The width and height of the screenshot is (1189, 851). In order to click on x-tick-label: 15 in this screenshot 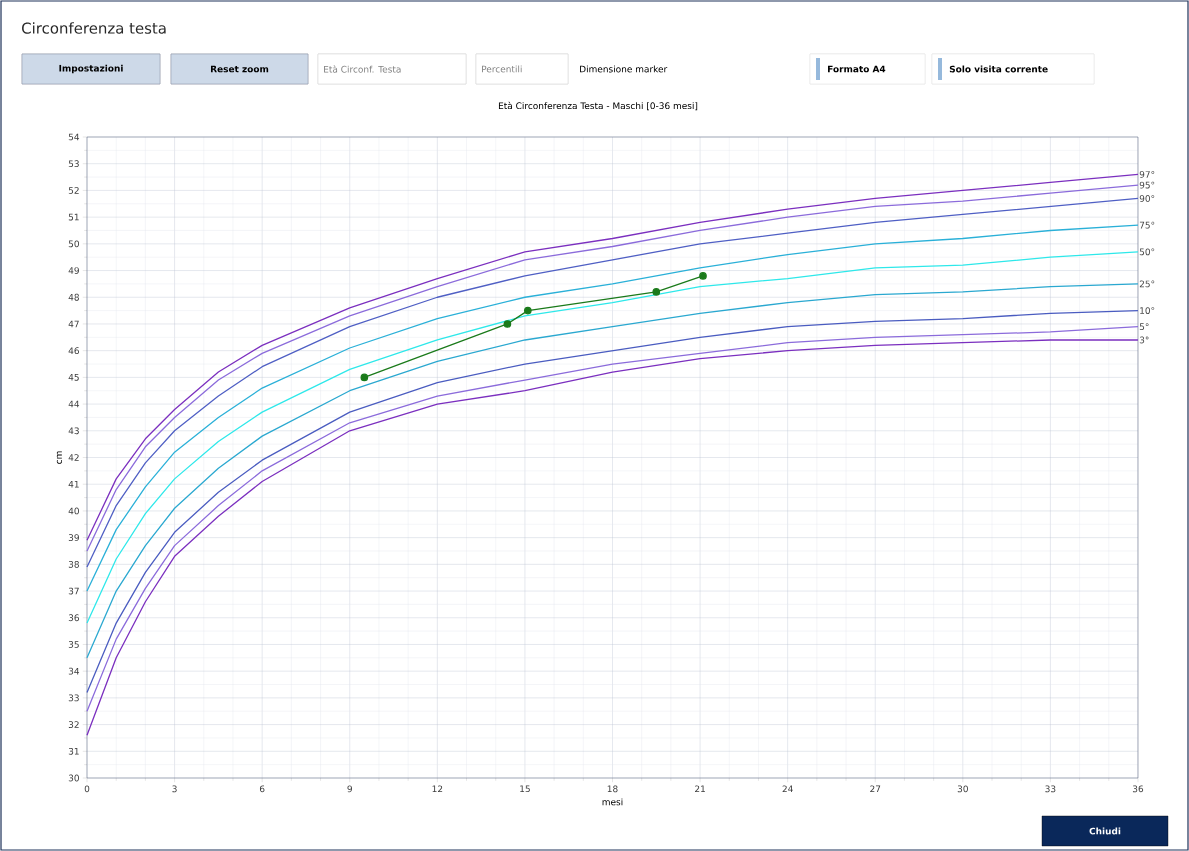, I will do `click(525, 789)`.